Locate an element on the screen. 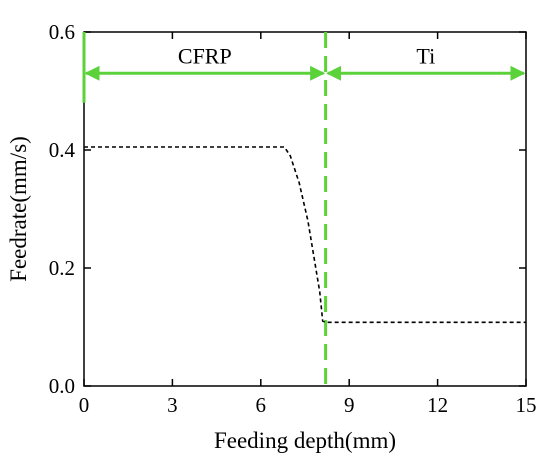  x-tick-label: 6 is located at coordinates (261, 405).